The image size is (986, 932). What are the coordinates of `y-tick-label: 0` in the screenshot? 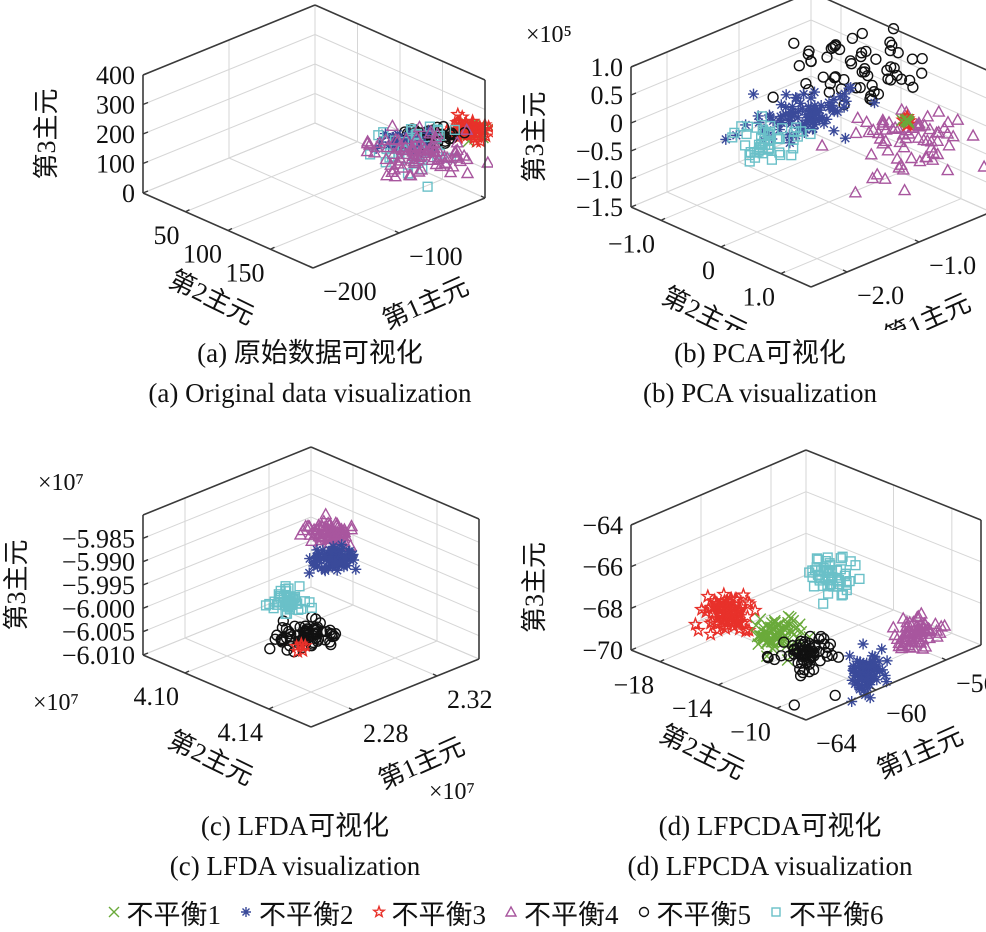 It's located at (708, 270).